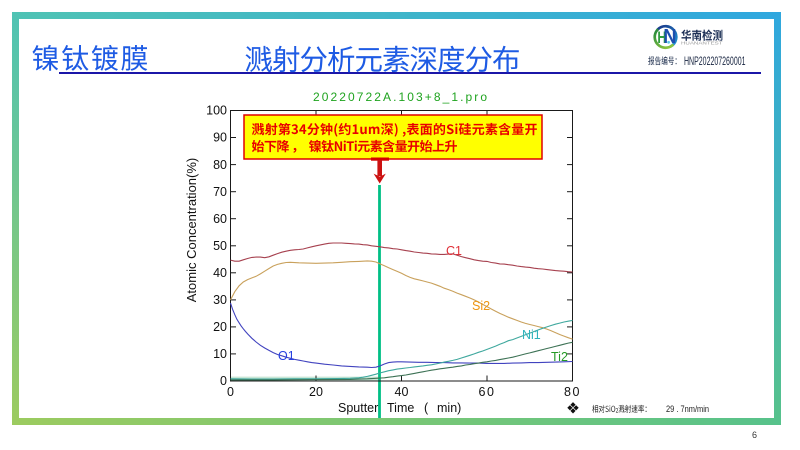  Describe the element at coordinates (754, 435) in the screenshot. I see `svg-text: 6` at that location.